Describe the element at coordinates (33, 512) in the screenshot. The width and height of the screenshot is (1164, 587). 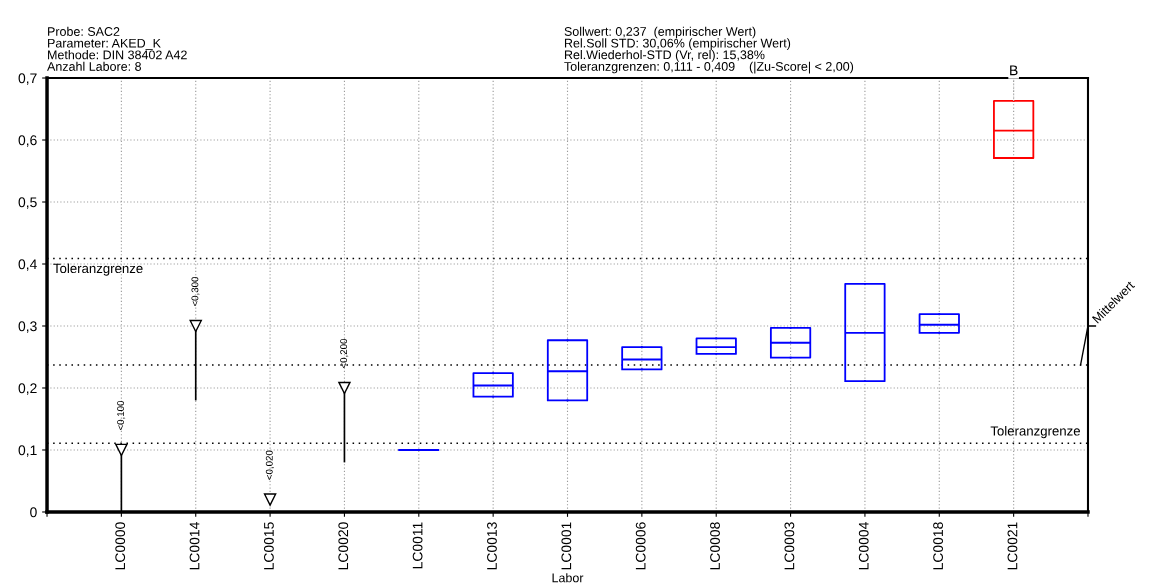
I see `y-tick-label: 0` at that location.